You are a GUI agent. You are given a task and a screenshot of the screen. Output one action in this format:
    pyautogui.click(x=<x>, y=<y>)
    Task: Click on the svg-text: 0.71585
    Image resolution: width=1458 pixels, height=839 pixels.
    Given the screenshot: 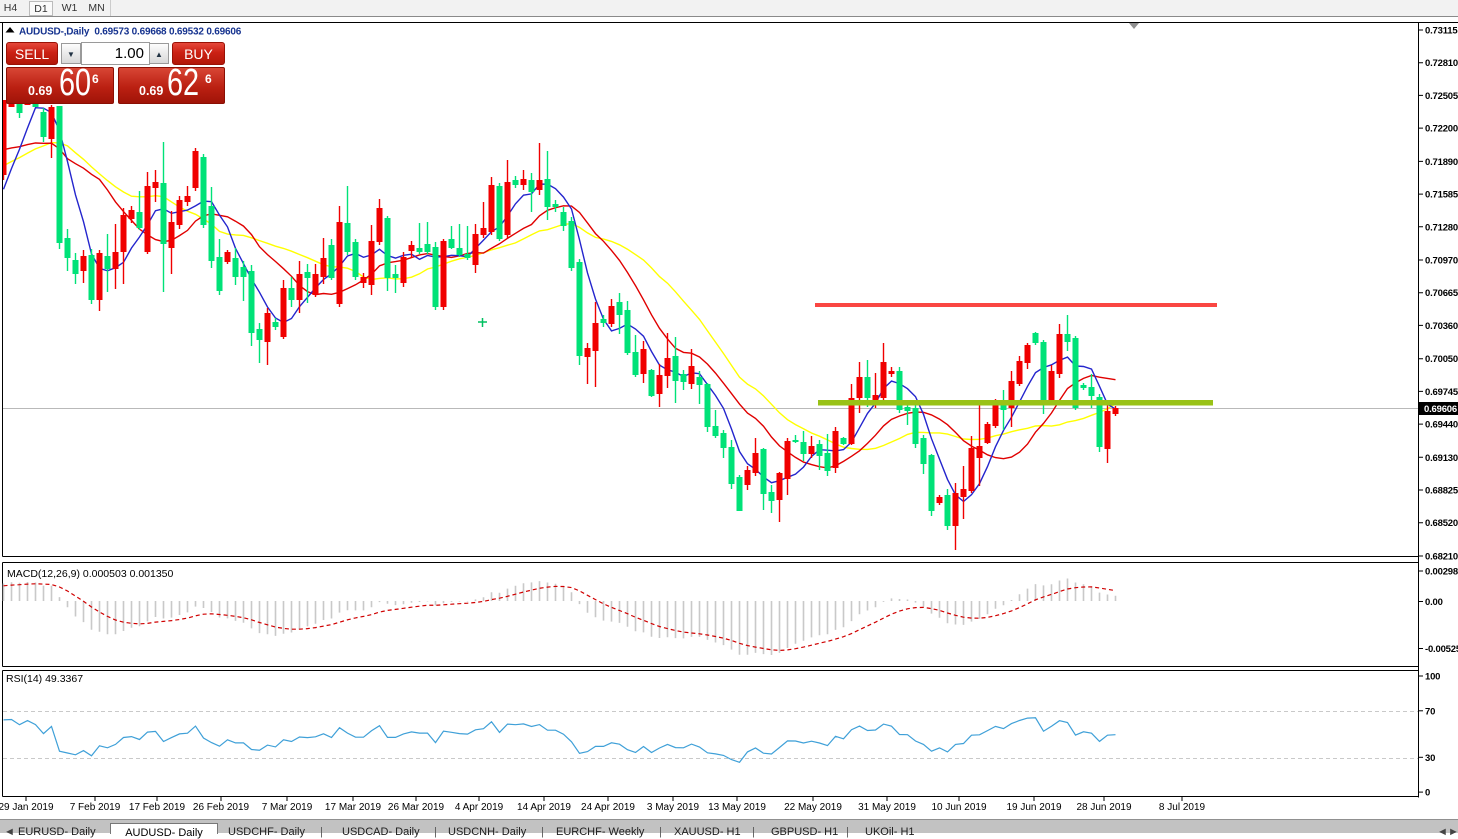 What is the action you would take?
    pyautogui.click(x=1441, y=195)
    